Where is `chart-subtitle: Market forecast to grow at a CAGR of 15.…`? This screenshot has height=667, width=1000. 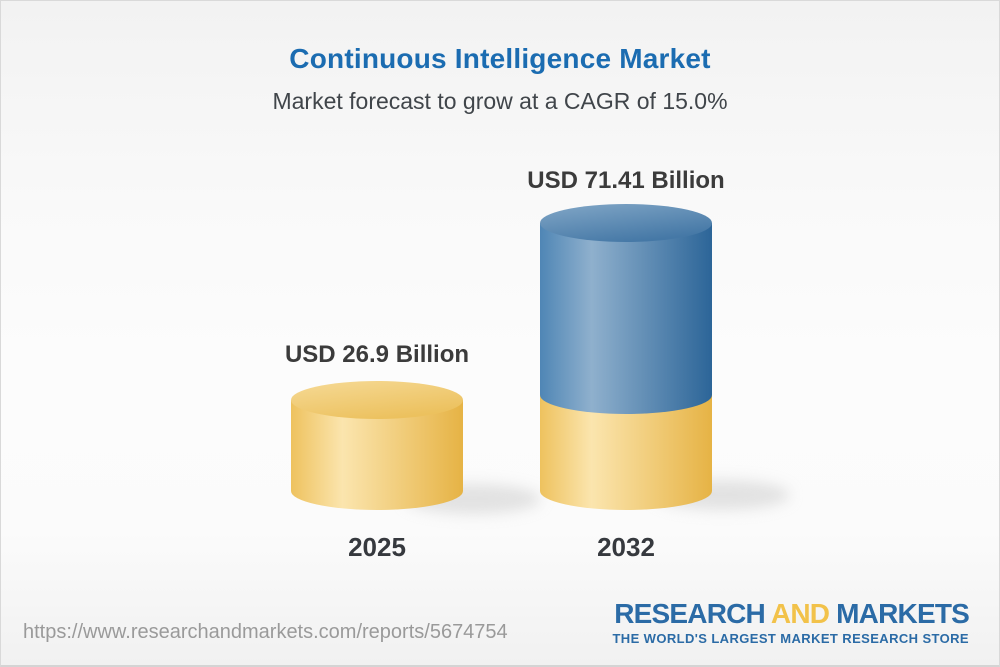 chart-subtitle: Market forecast to grow at a CAGR of 15.… is located at coordinates (500, 101).